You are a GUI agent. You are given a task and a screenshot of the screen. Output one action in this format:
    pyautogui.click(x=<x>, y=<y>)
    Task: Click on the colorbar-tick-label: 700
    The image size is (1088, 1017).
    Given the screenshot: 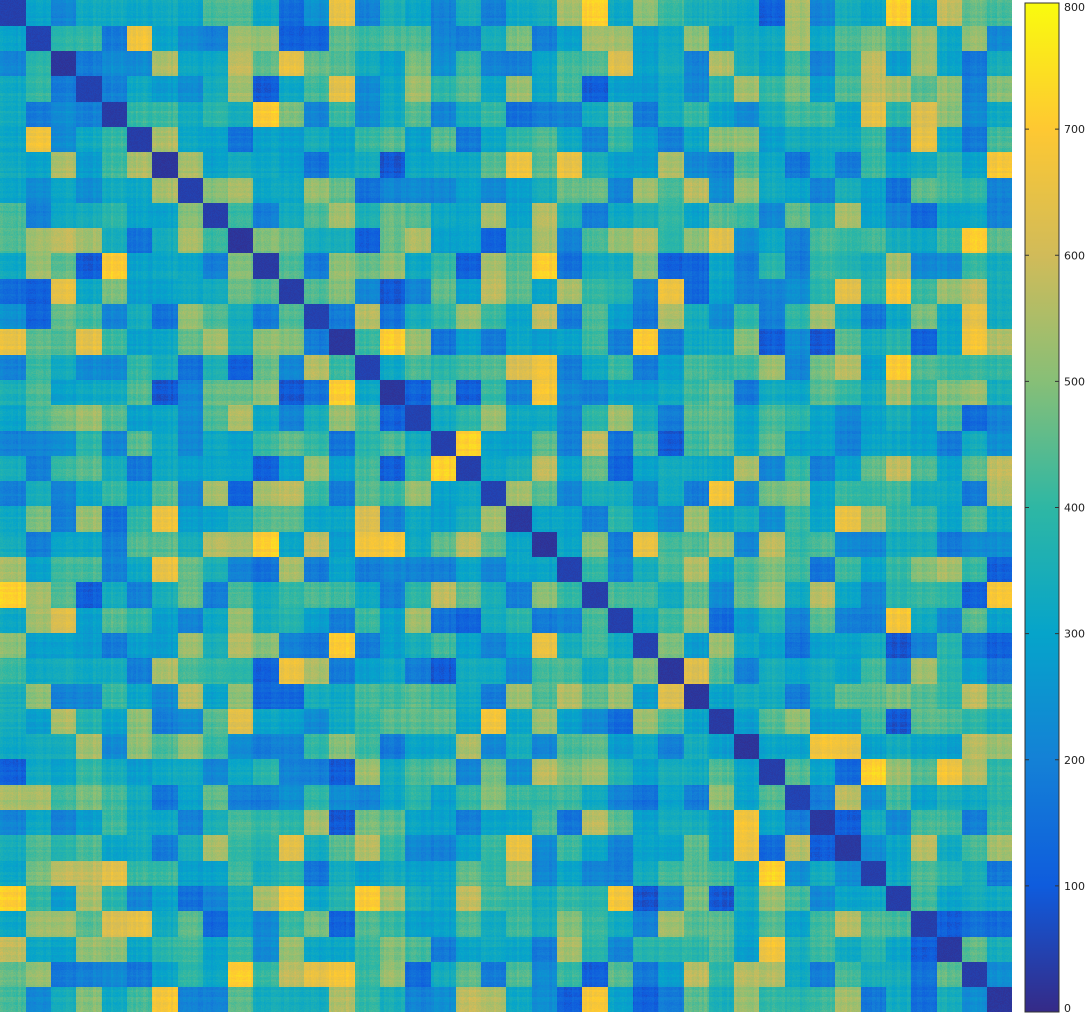 What is the action you would take?
    pyautogui.click(x=1074, y=129)
    